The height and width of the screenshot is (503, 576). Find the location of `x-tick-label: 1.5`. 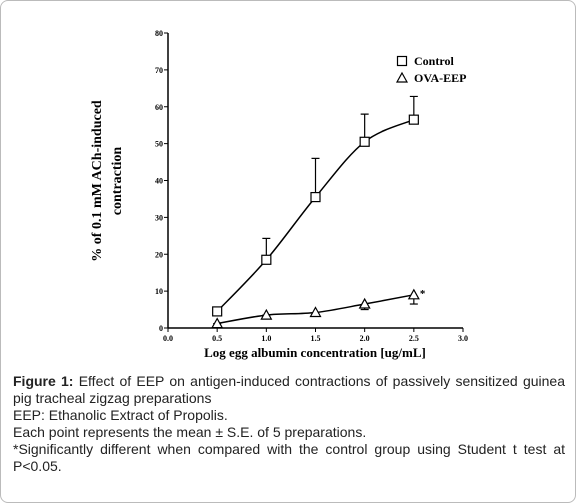

x-tick-label: 1.5 is located at coordinates (316, 338).